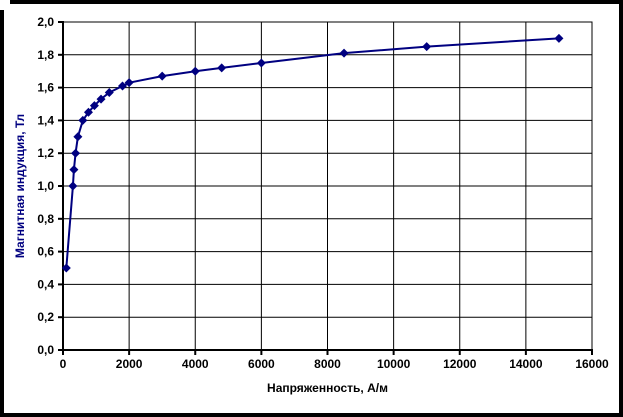  I want to click on x-tick-label: 10000, so click(394, 364).